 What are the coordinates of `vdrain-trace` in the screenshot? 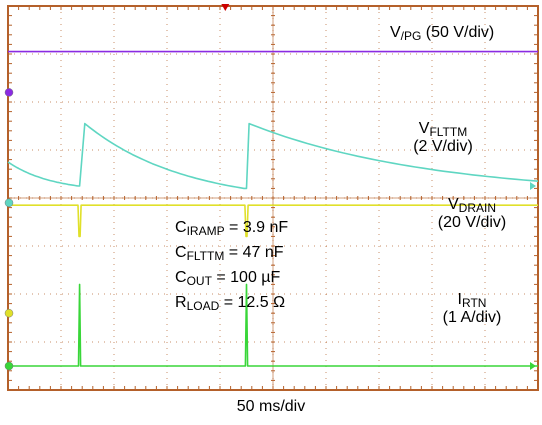 It's located at (273, 221).